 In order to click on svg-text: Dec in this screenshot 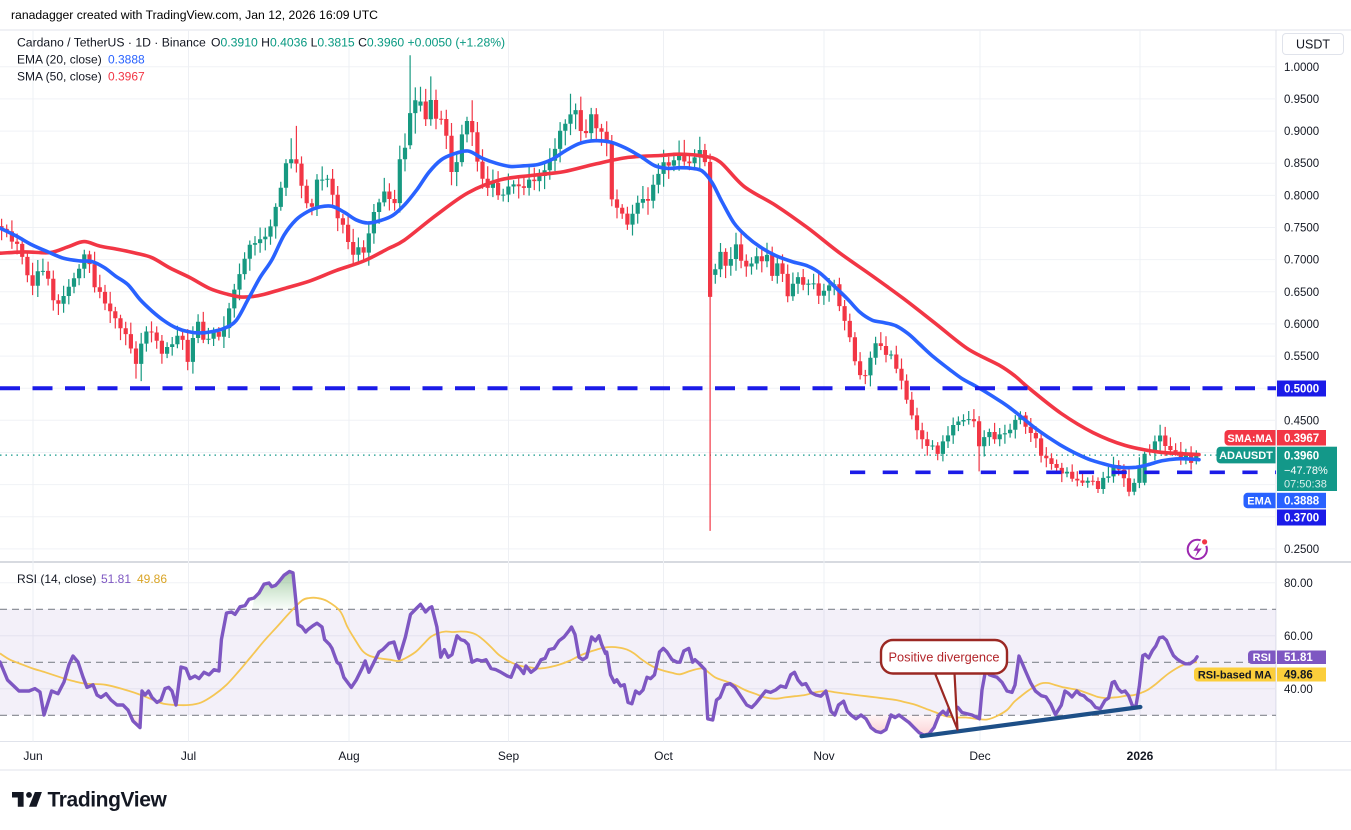, I will do `click(979, 756)`.